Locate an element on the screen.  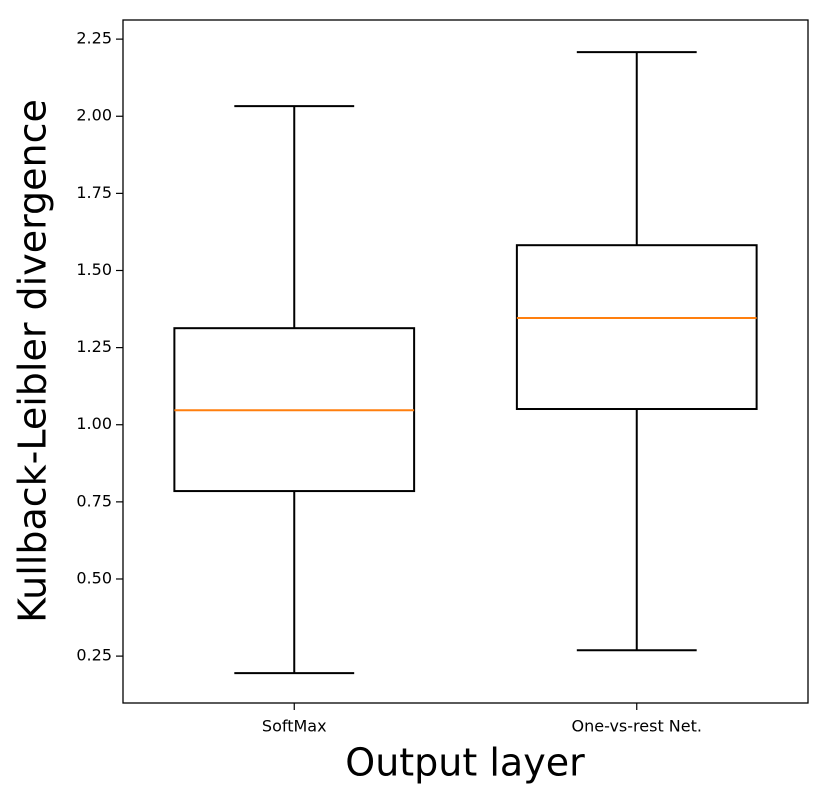
box is located at coordinates (636, 327).